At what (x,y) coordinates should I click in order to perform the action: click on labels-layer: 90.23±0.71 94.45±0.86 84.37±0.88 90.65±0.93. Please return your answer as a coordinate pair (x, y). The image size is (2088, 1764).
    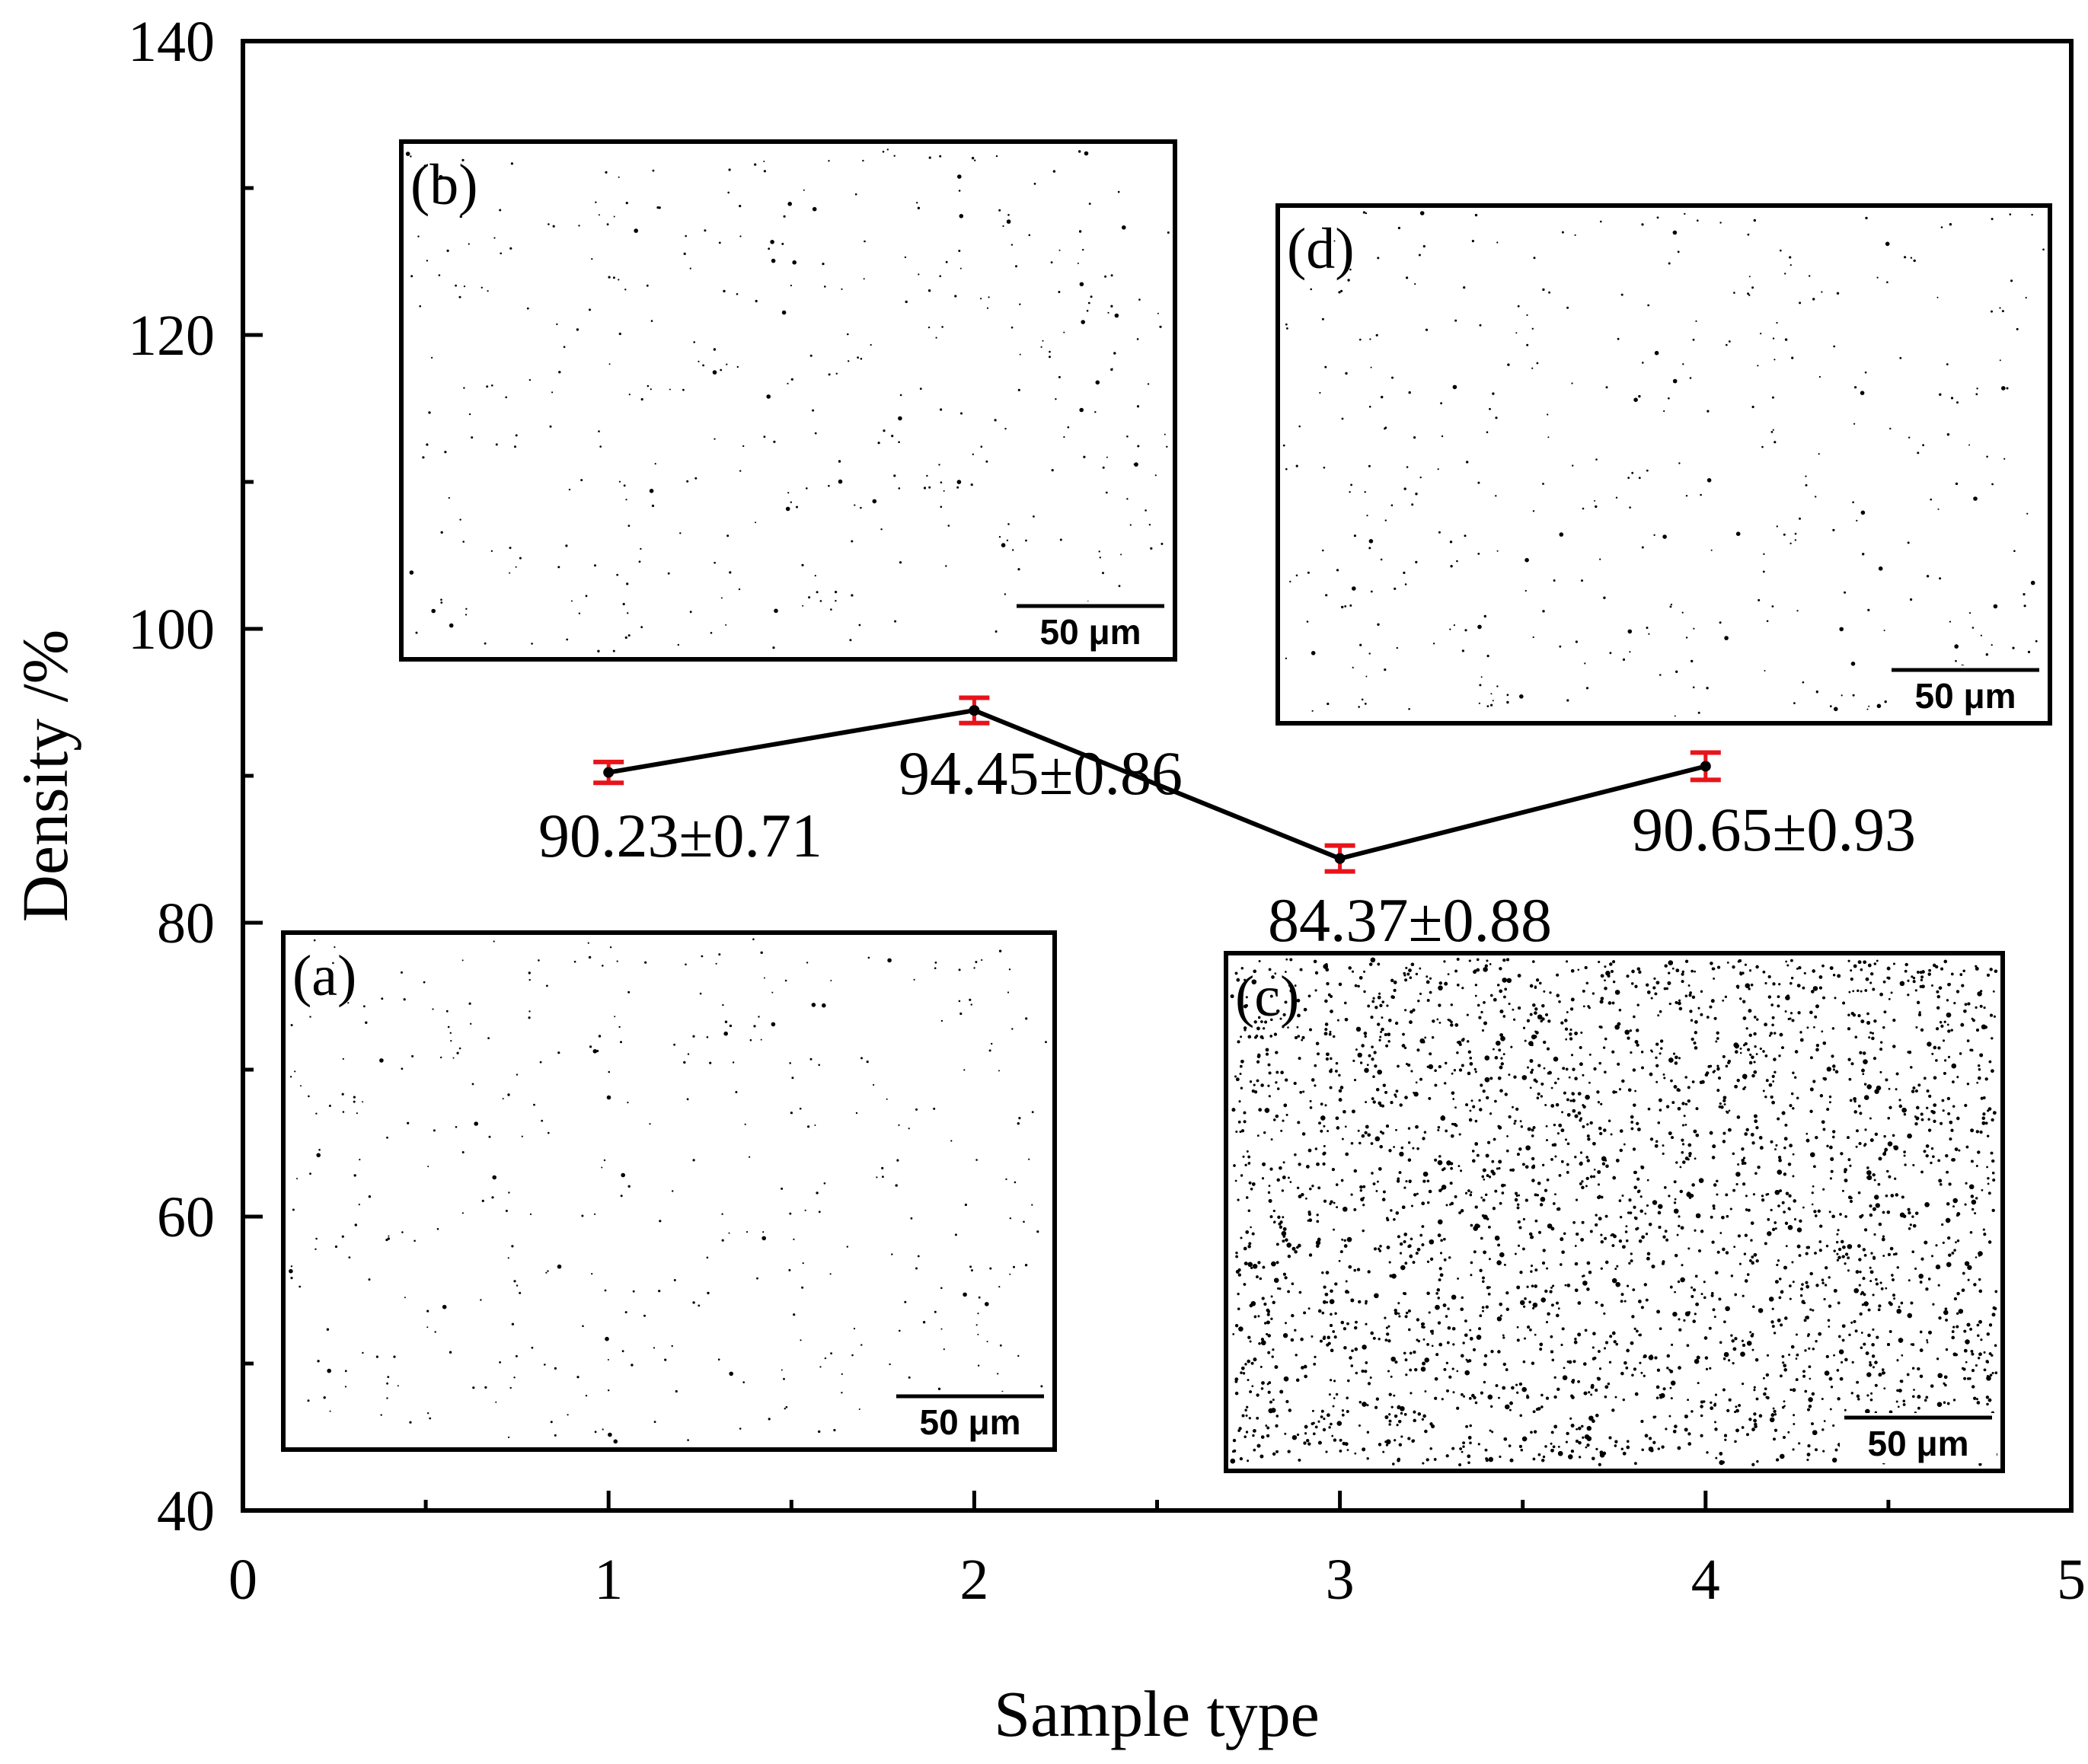
    Looking at the image, I should click on (1227, 846).